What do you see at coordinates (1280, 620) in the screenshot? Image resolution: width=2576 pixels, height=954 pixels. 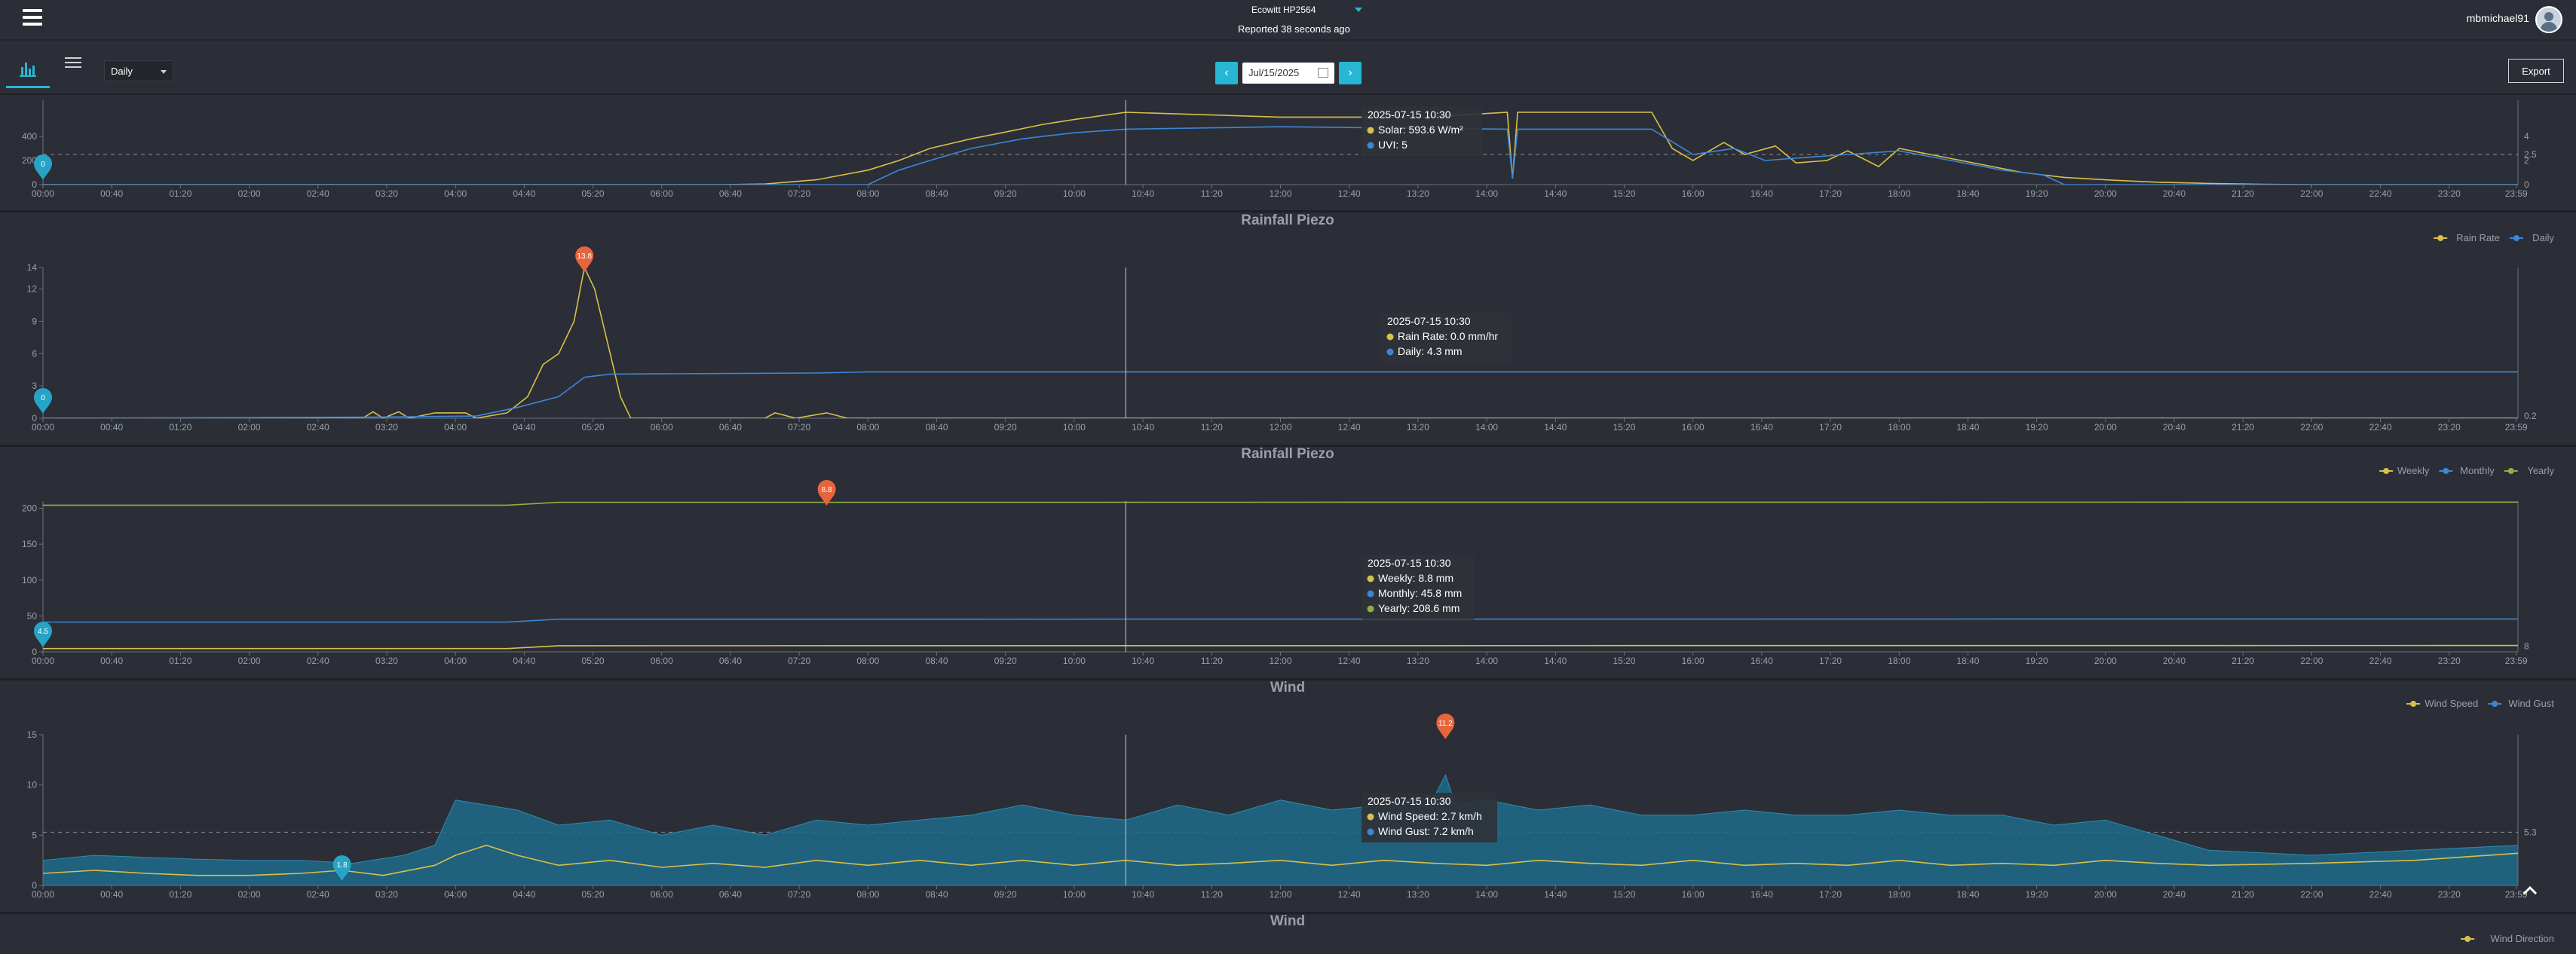 I see `series-line-monthly` at bounding box center [1280, 620].